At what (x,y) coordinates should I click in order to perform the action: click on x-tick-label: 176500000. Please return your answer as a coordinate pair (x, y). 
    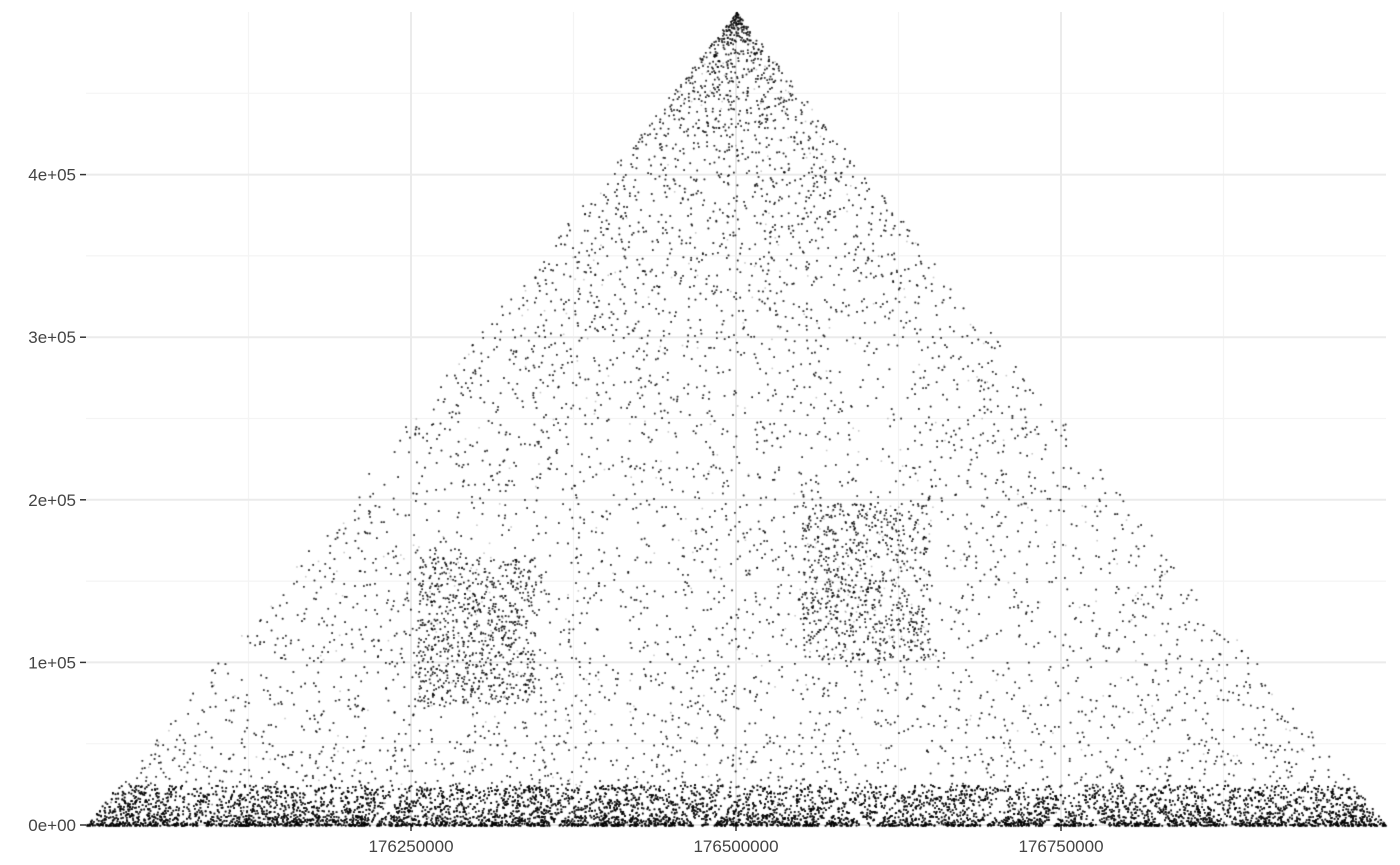
    Looking at the image, I should click on (735, 846).